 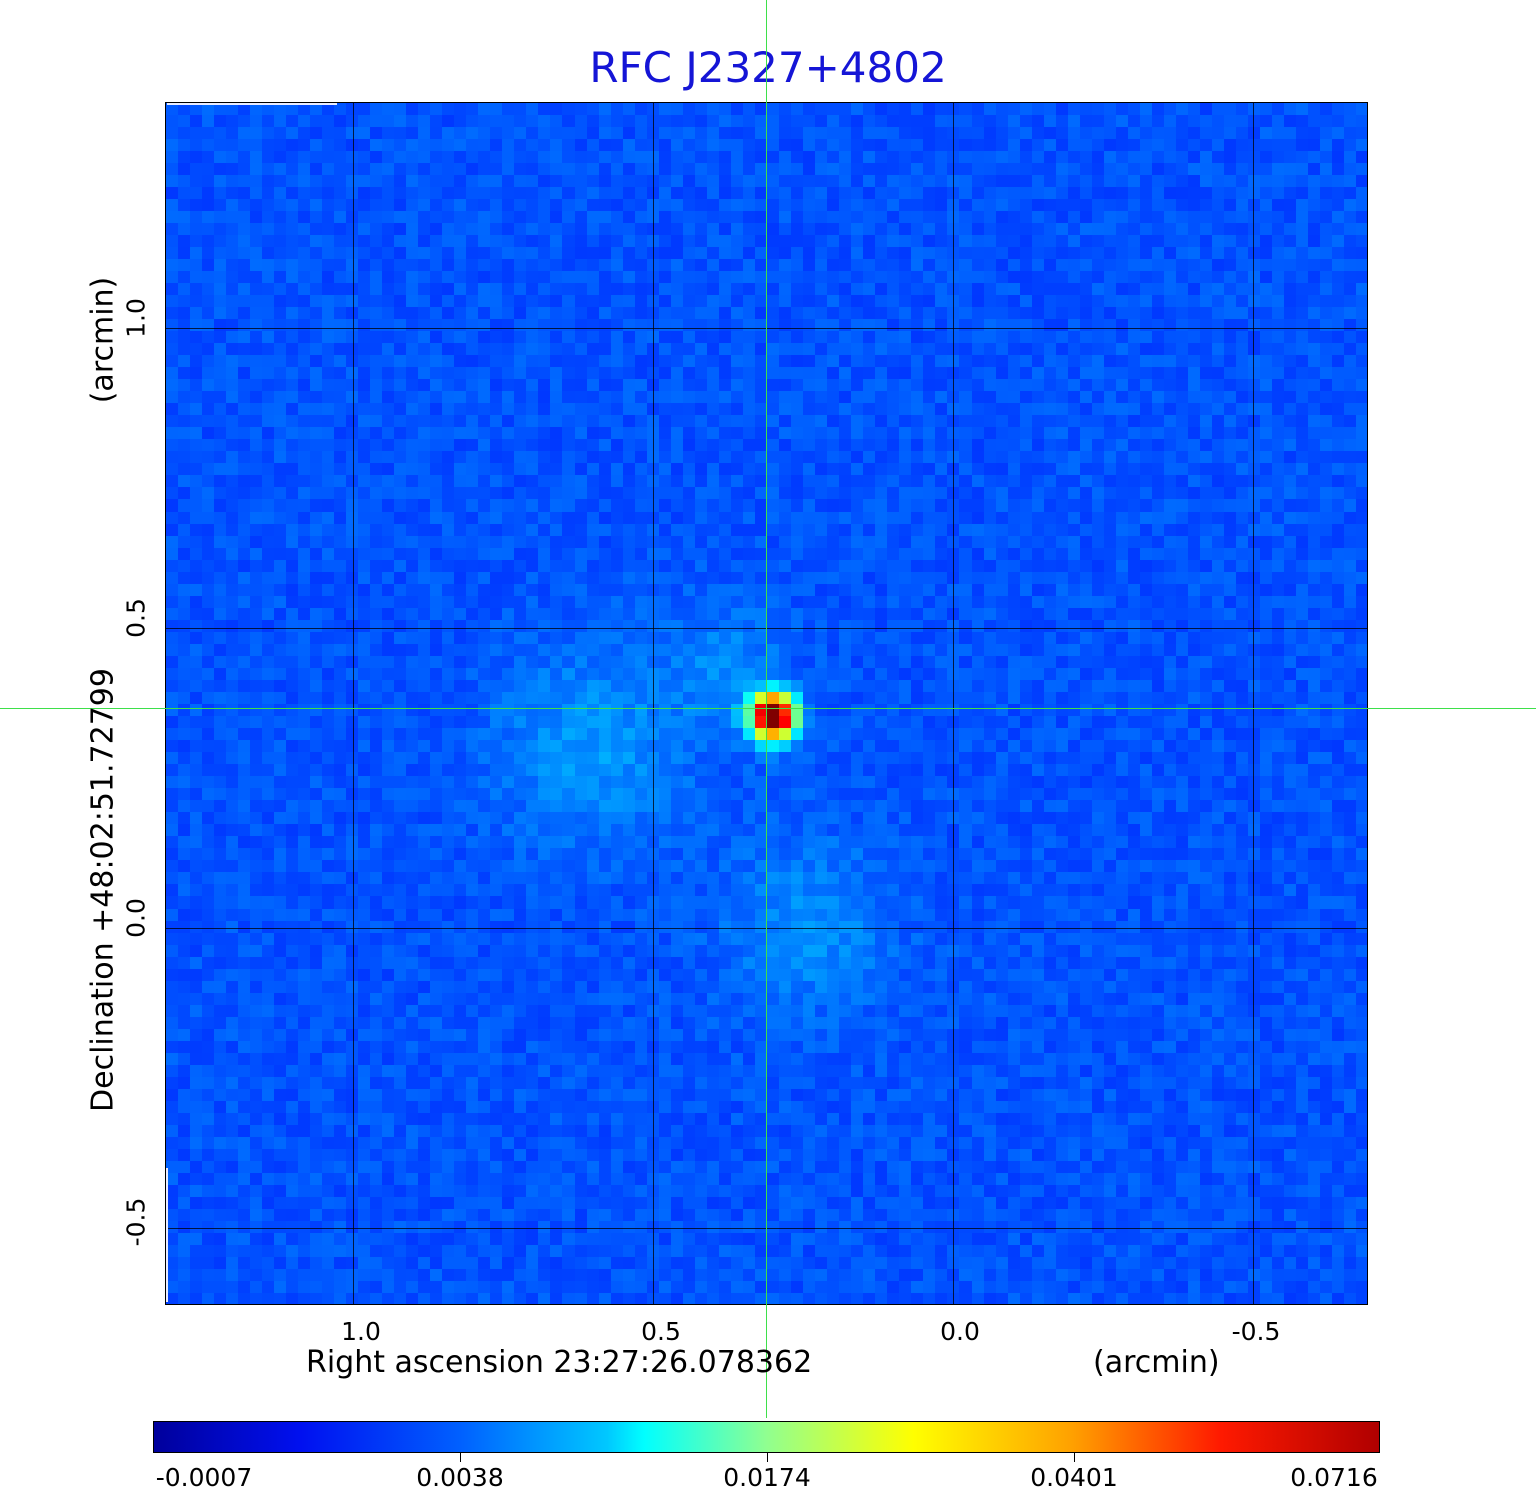 I want to click on y-axis-label: Declination +48:02:51.72799, so click(x=103, y=890).